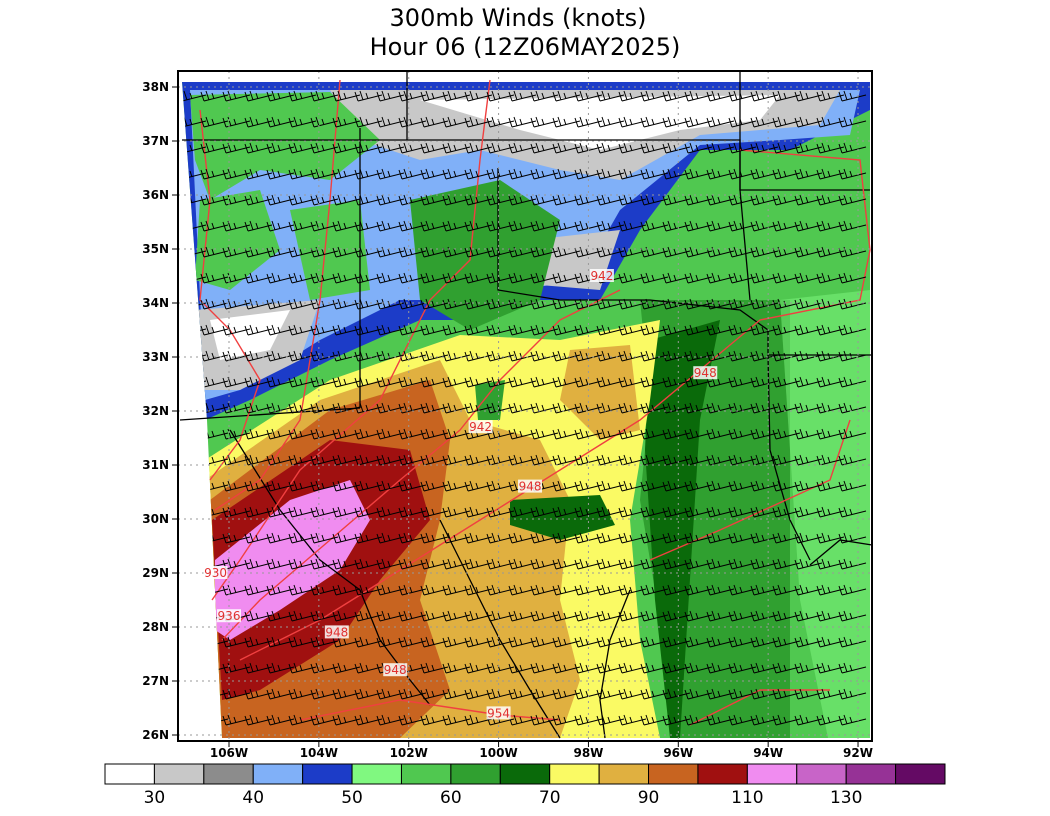 The image size is (1050, 816). Describe the element at coordinates (920, 774) in the screenshot. I see `colorbar-swatch` at that location.